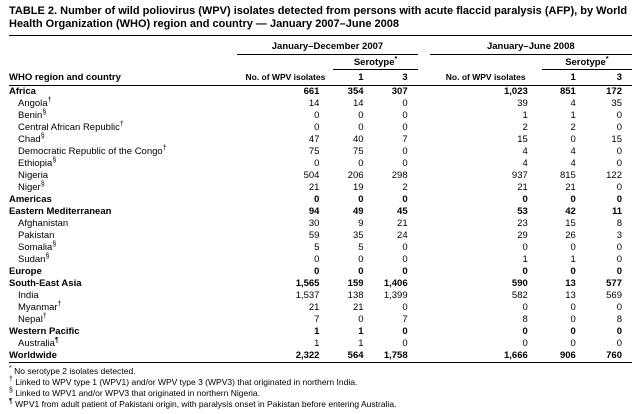 This screenshot has height=414, width=641. Describe the element at coordinates (320, 163) in the screenshot. I see `table-row: Ethiopia§ 0 0 0 4 4 0` at that location.